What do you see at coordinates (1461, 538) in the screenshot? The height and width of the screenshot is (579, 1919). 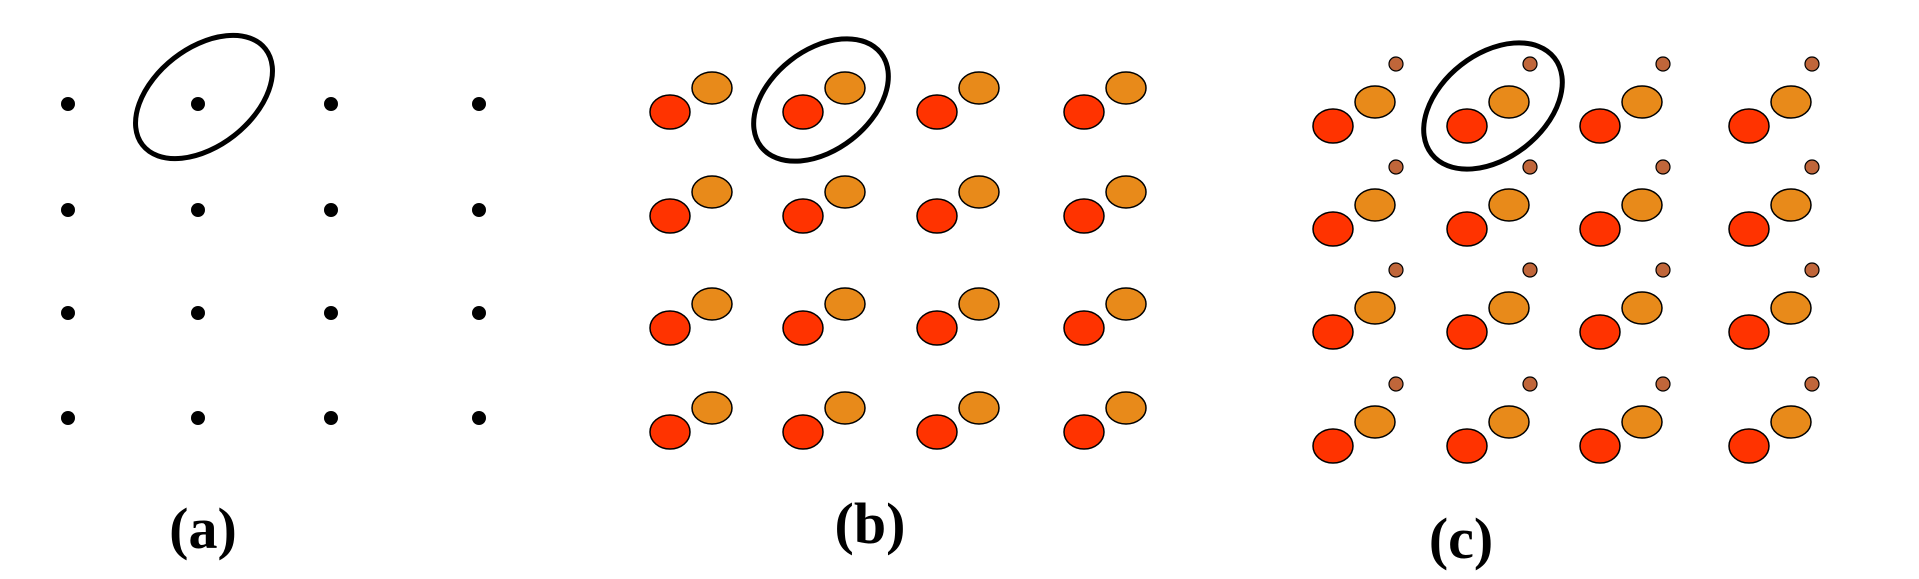 I see `panel-c-label: (c)` at bounding box center [1461, 538].